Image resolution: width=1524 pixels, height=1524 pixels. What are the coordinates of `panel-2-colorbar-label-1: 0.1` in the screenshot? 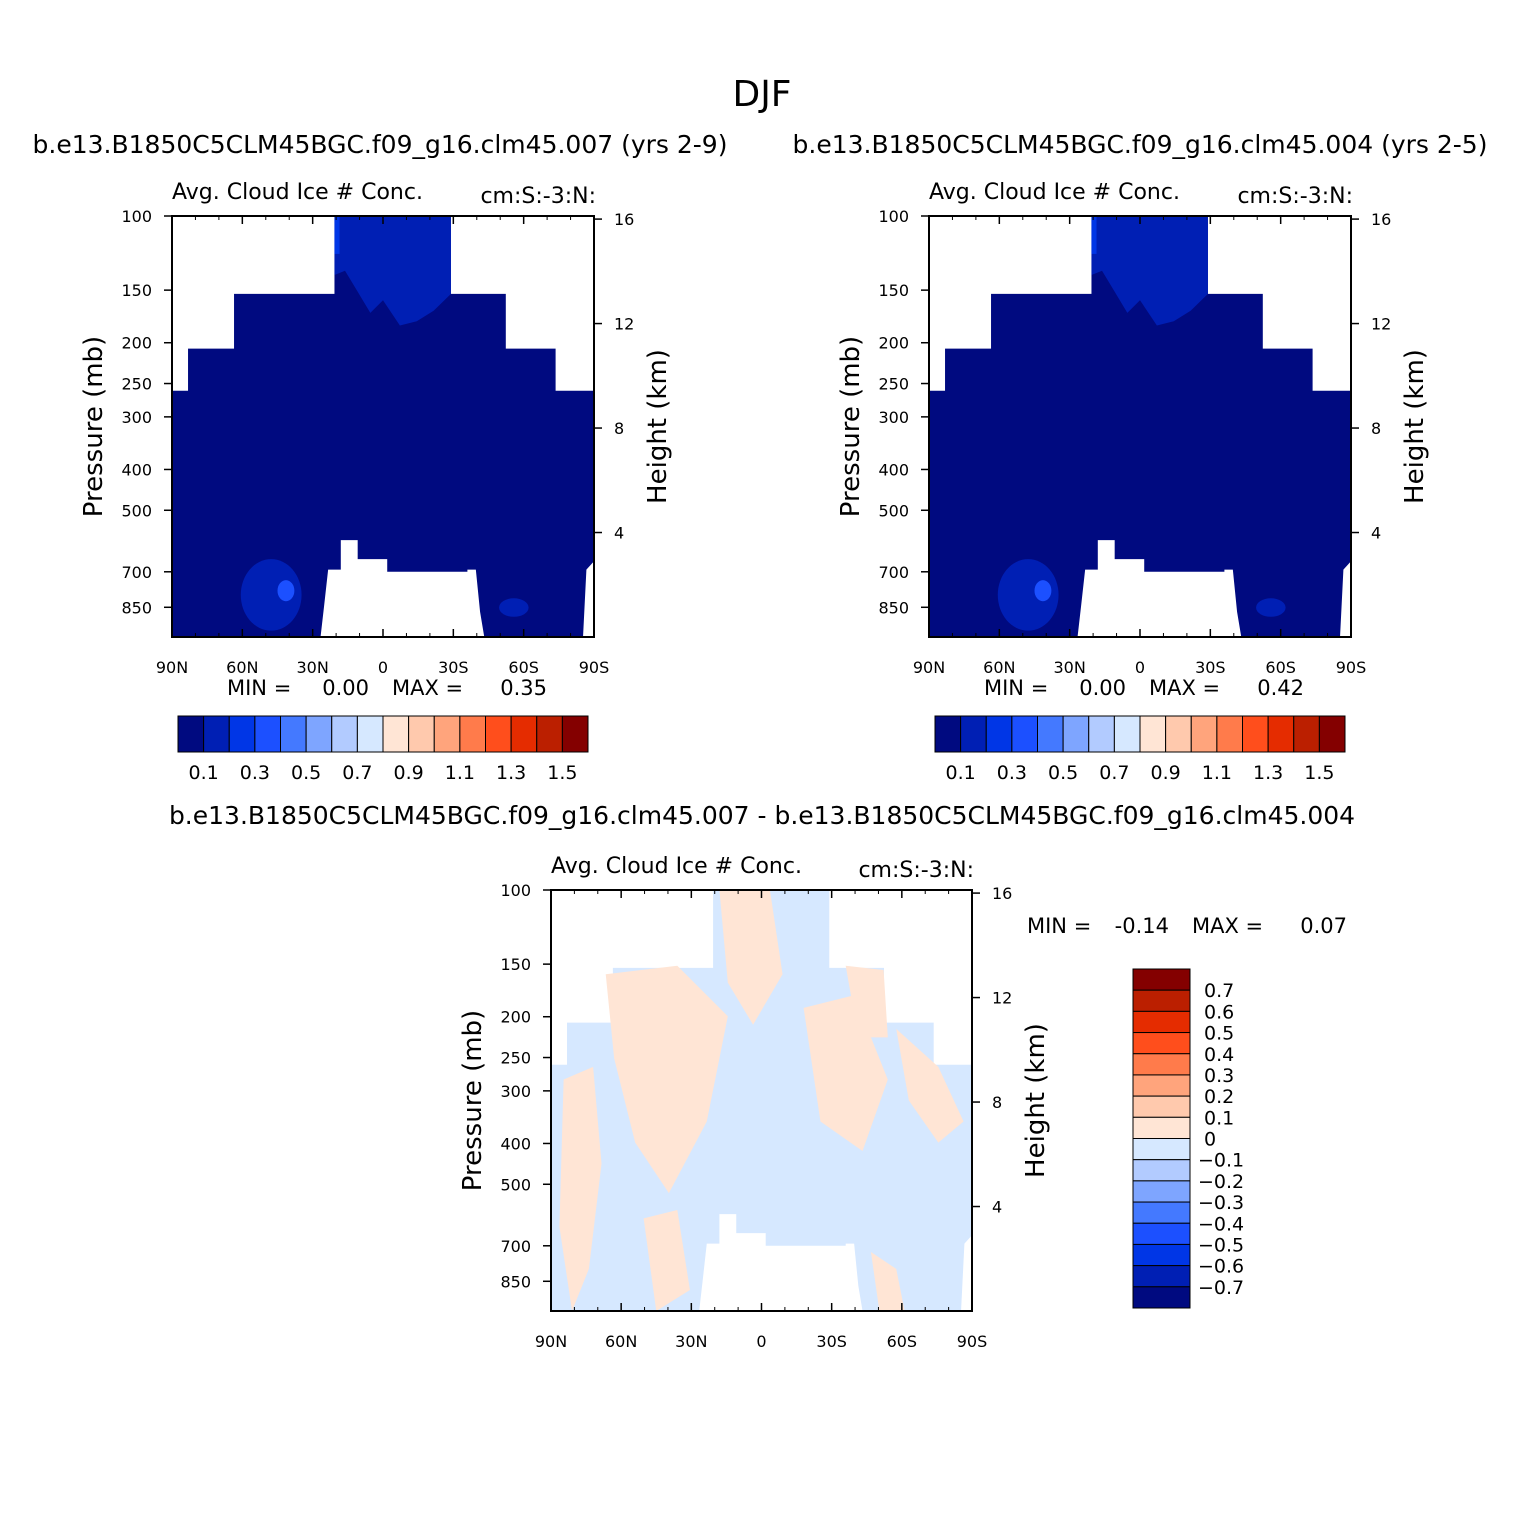 It's located at (961, 773).